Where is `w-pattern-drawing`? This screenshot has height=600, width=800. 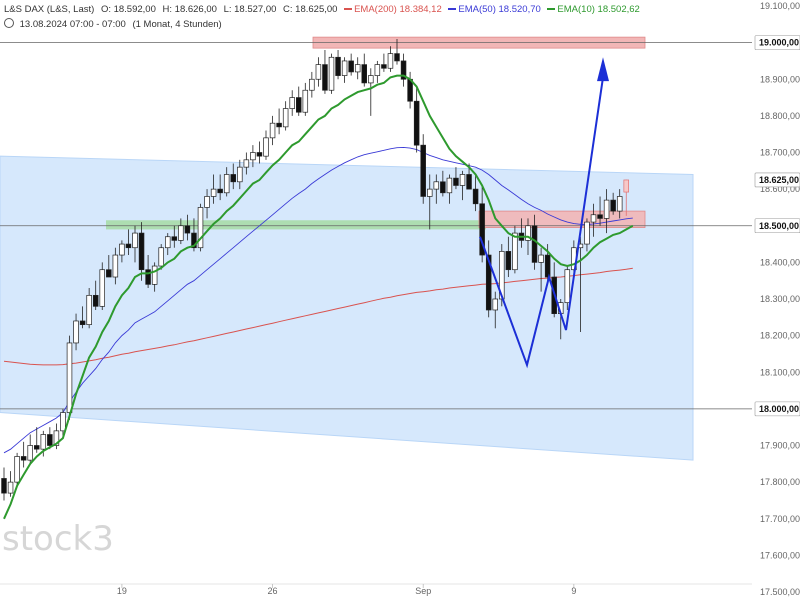
w-pattern-drawing is located at coordinates (523, 302).